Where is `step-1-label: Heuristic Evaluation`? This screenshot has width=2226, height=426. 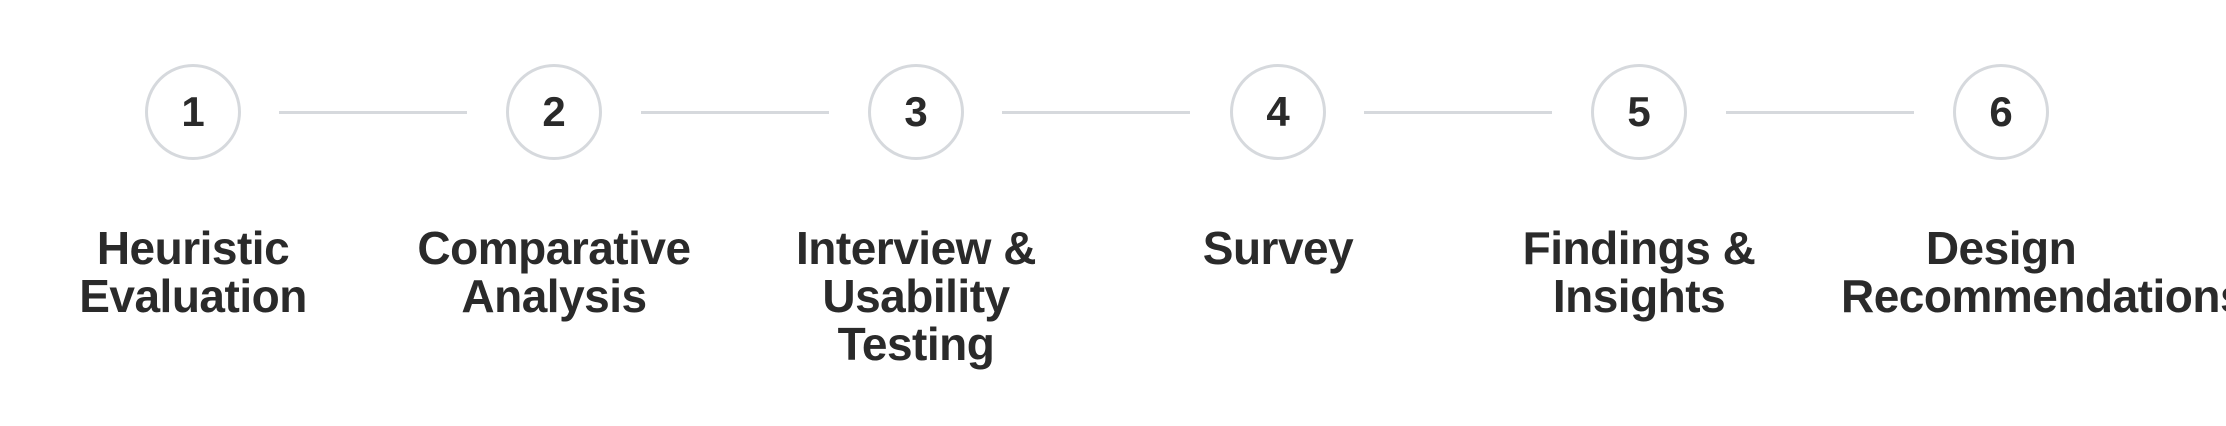
step-1-label: Heuristic Evaluation is located at coordinates (193, 272).